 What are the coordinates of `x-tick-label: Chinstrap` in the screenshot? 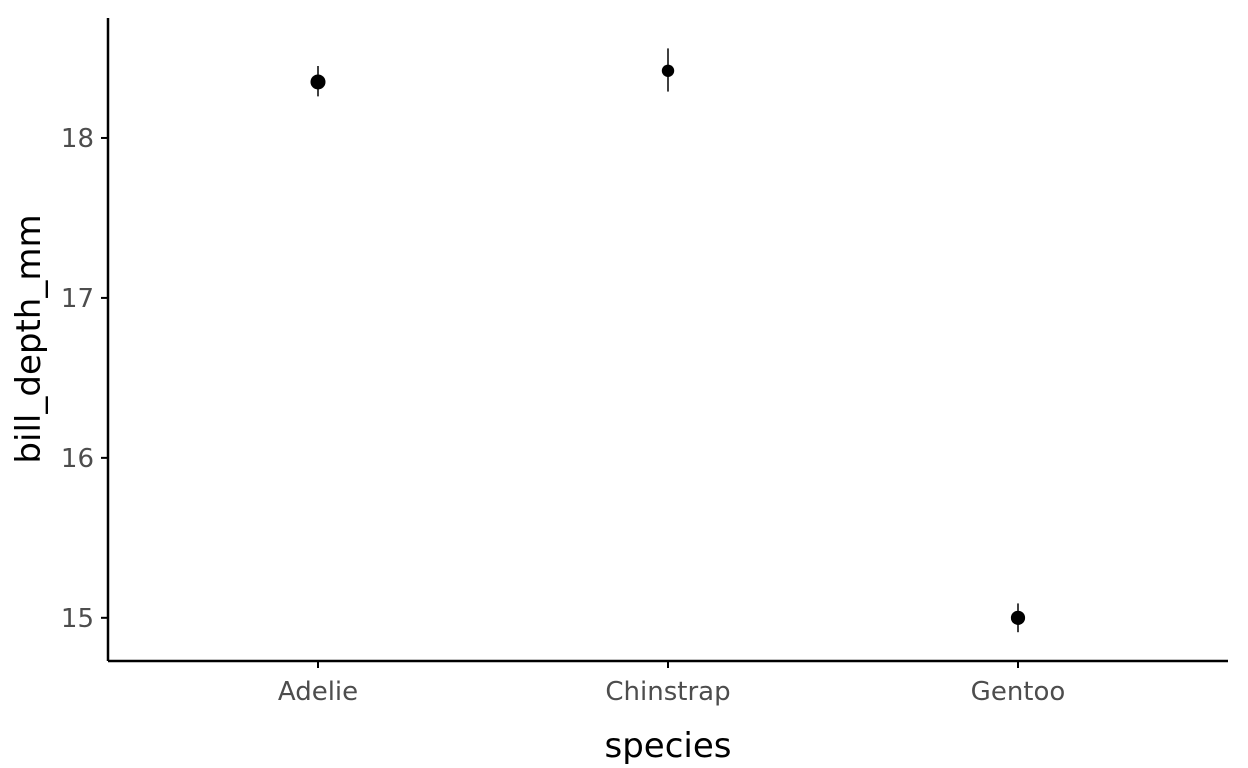 It's located at (667, 692).